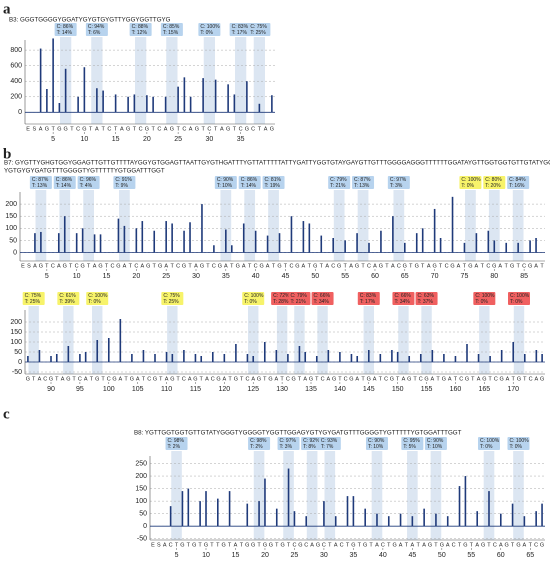  Describe the element at coordinates (40, 180) in the screenshot. I see `methylation-label: C: 87%` at that location.